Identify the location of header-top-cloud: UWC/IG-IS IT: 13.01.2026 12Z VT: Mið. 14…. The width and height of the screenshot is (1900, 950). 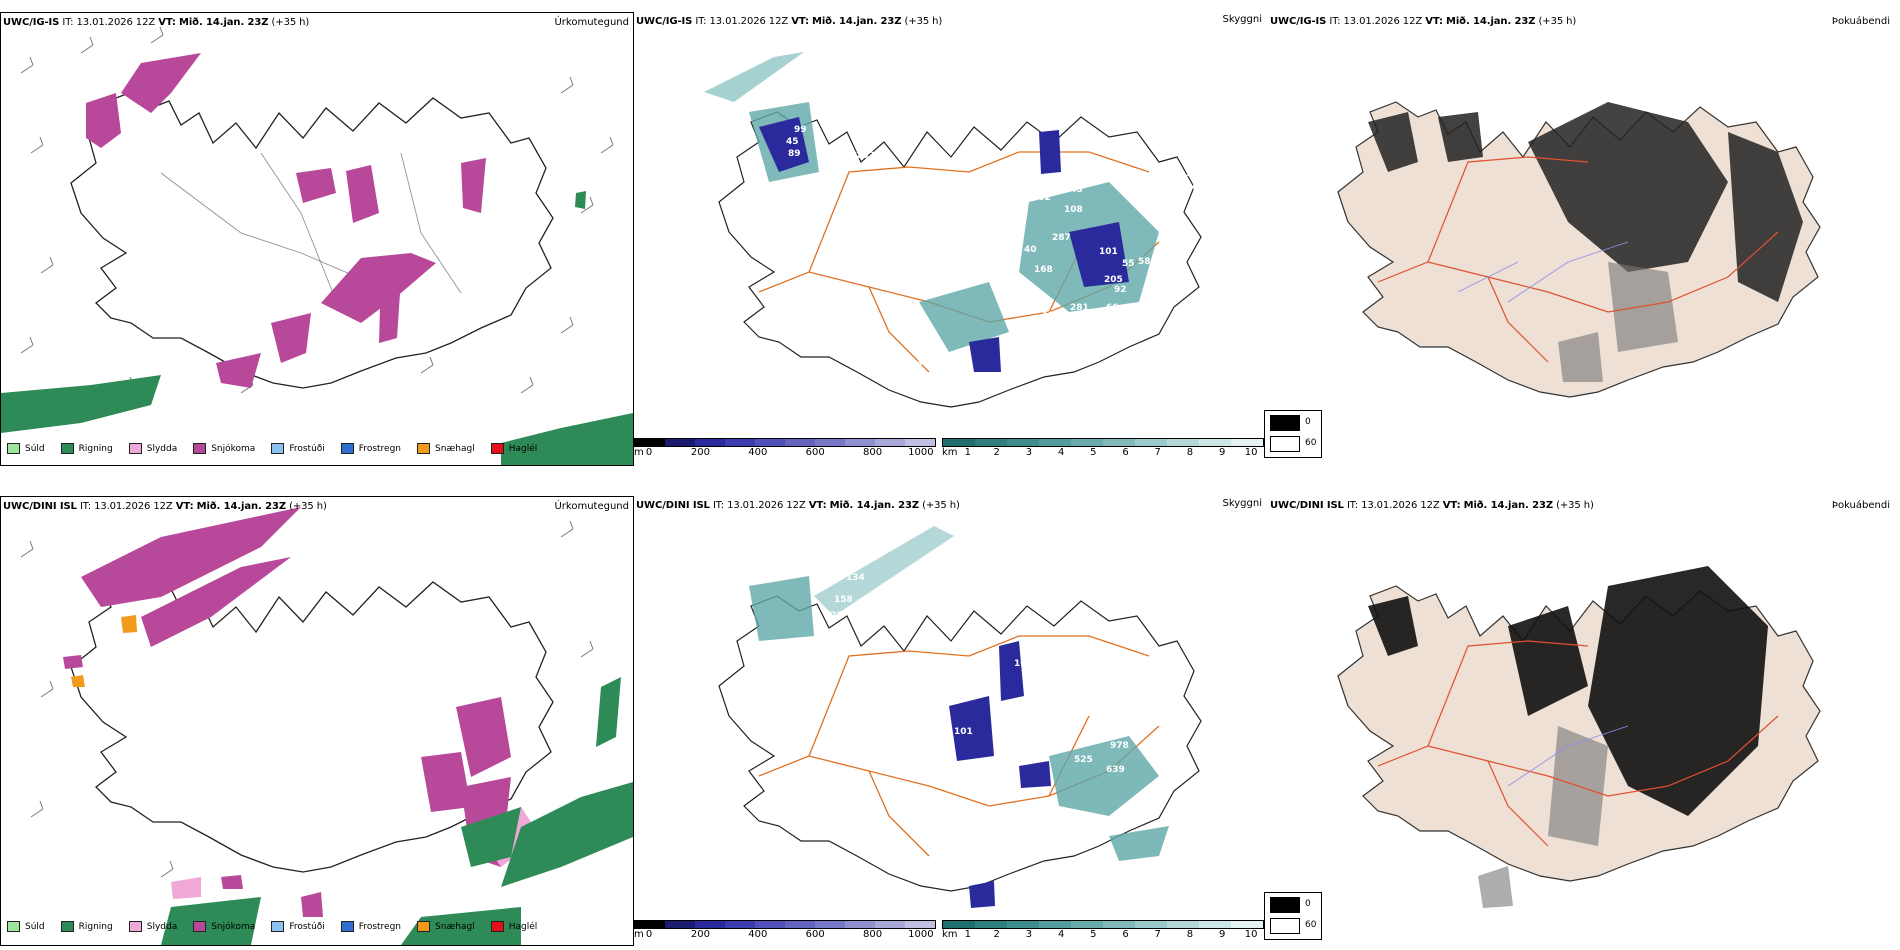
(789, 21).